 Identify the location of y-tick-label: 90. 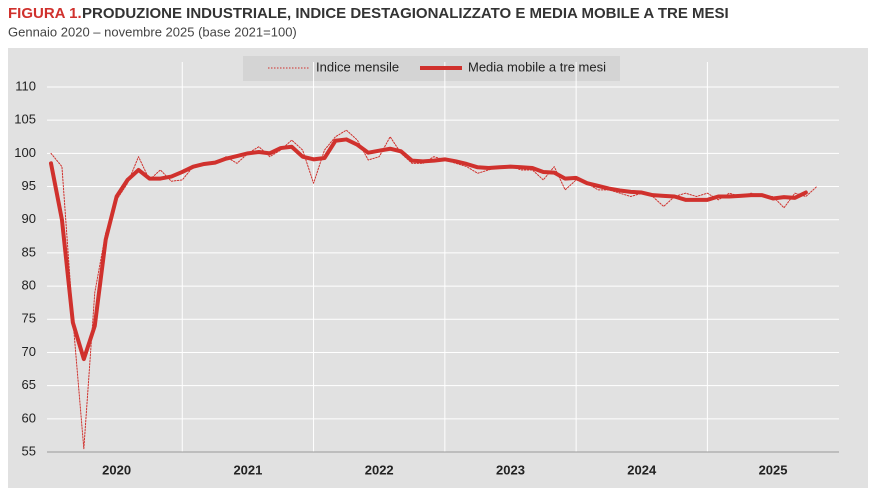
(29, 218).